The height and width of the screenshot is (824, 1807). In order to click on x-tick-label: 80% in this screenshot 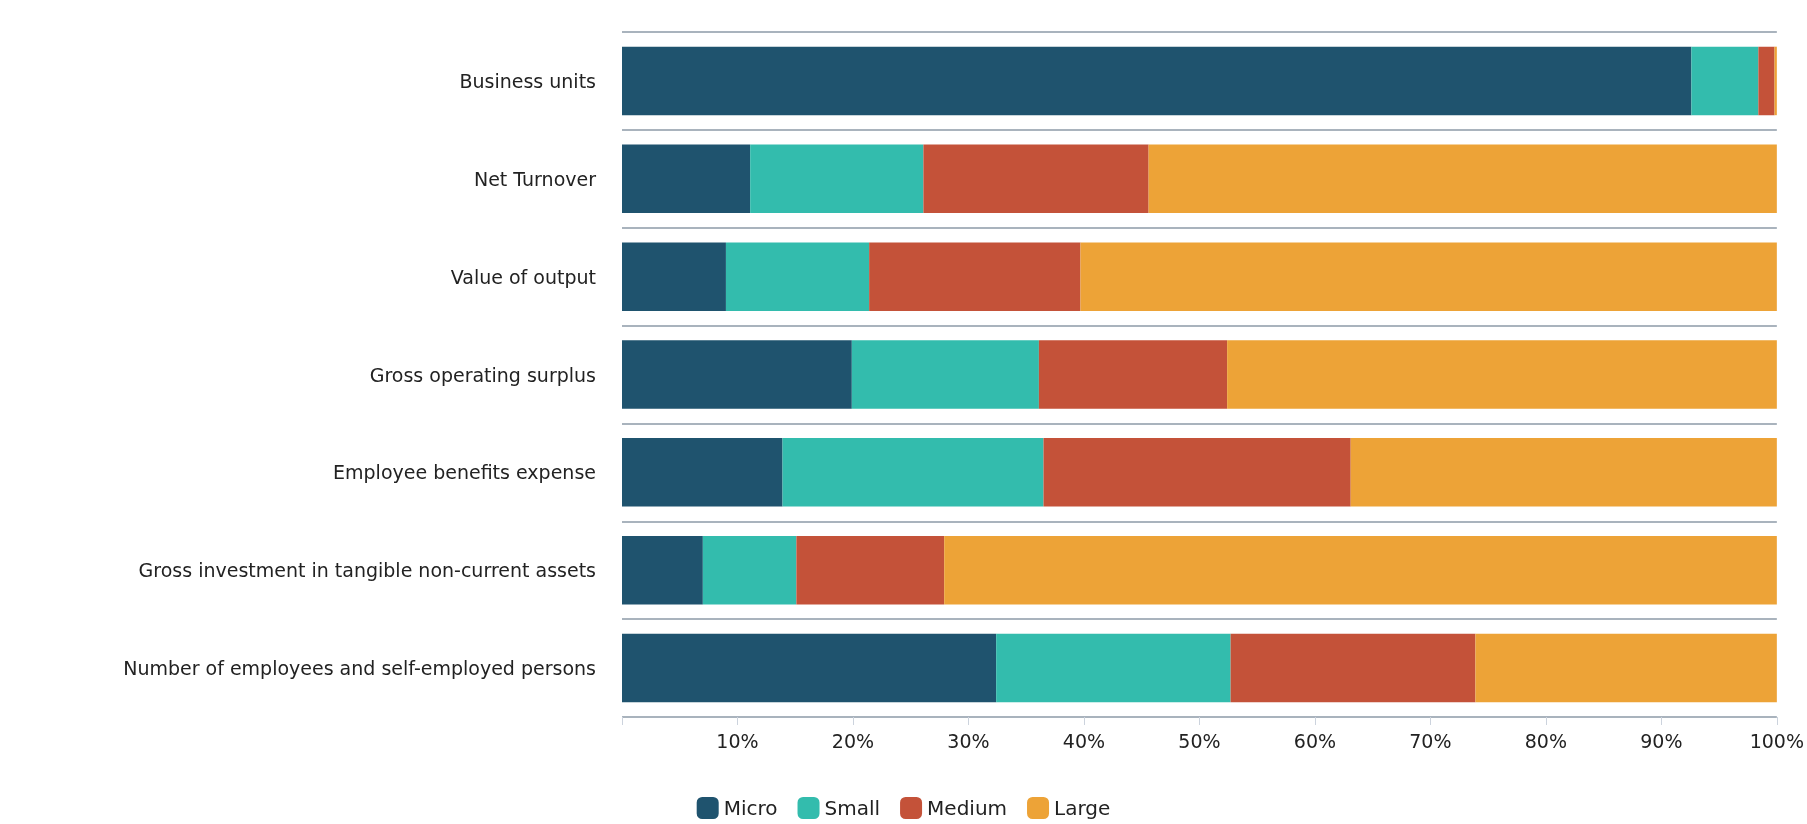, I will do `click(1545, 740)`.